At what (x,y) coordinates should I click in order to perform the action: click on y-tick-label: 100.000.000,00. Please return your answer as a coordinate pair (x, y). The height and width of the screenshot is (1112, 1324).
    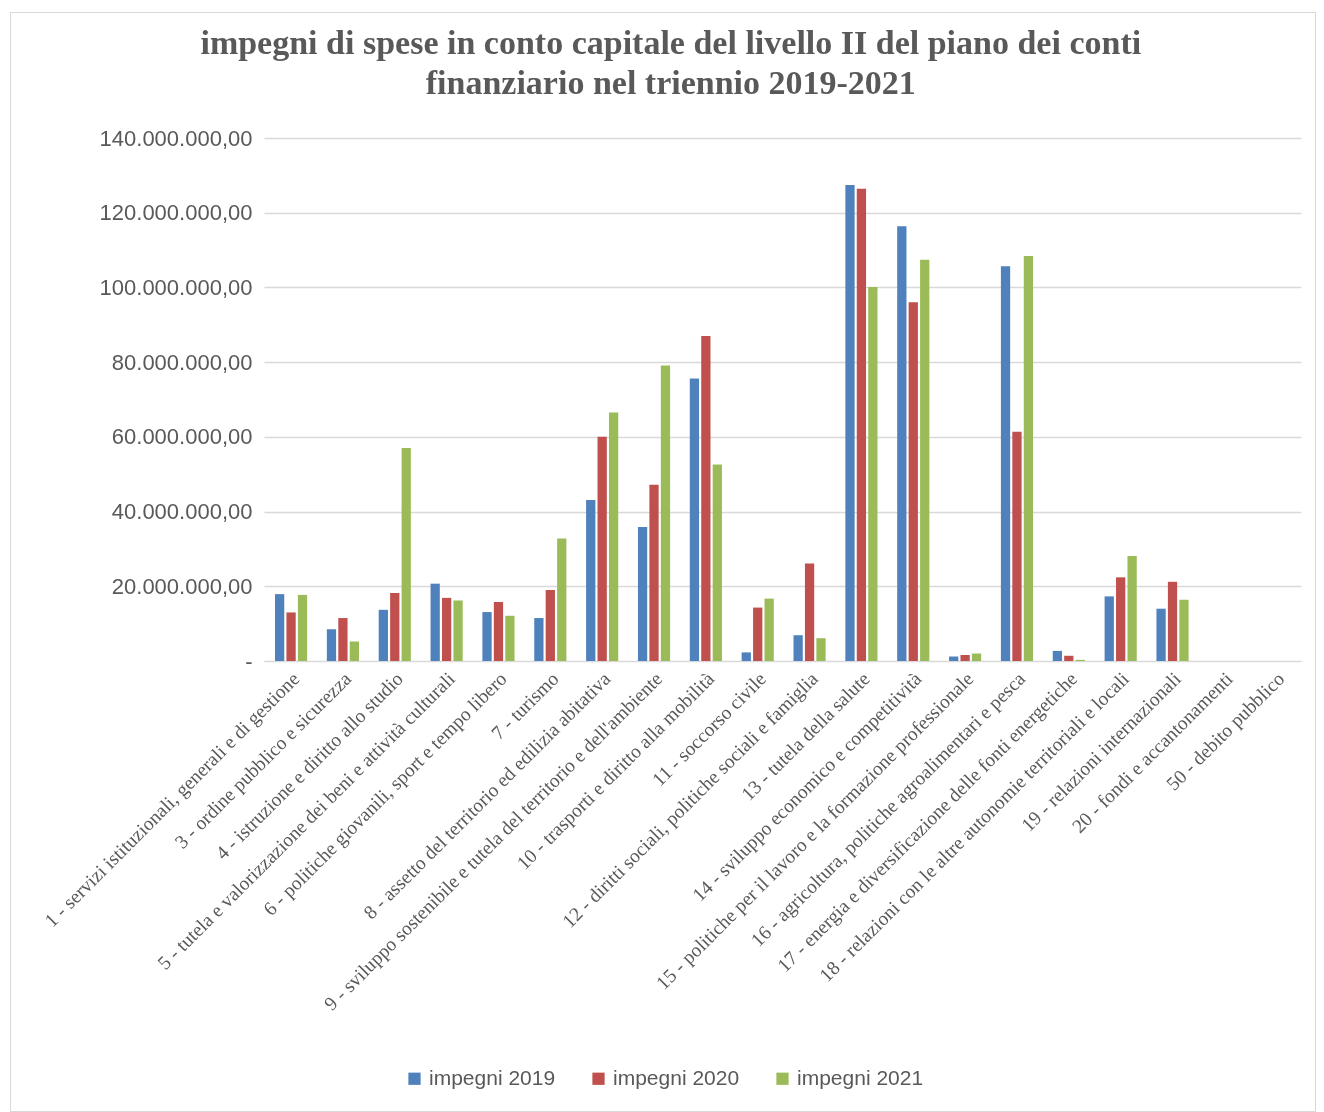
    Looking at the image, I should click on (176, 287).